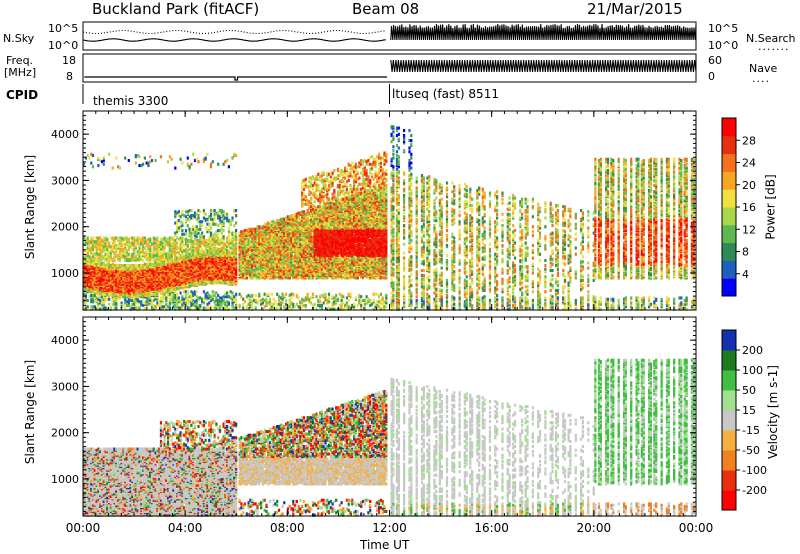  Describe the element at coordinates (63, 28) in the screenshot. I see `nsky-tick-high: 10^5` at that location.